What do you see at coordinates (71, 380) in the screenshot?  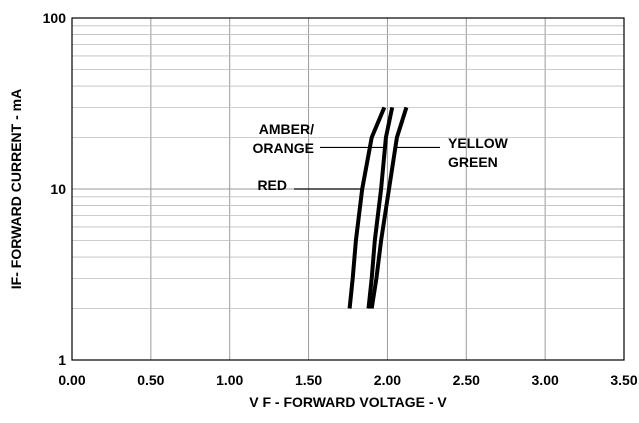 I see `x-tick-label-0: 0.00` at bounding box center [71, 380].